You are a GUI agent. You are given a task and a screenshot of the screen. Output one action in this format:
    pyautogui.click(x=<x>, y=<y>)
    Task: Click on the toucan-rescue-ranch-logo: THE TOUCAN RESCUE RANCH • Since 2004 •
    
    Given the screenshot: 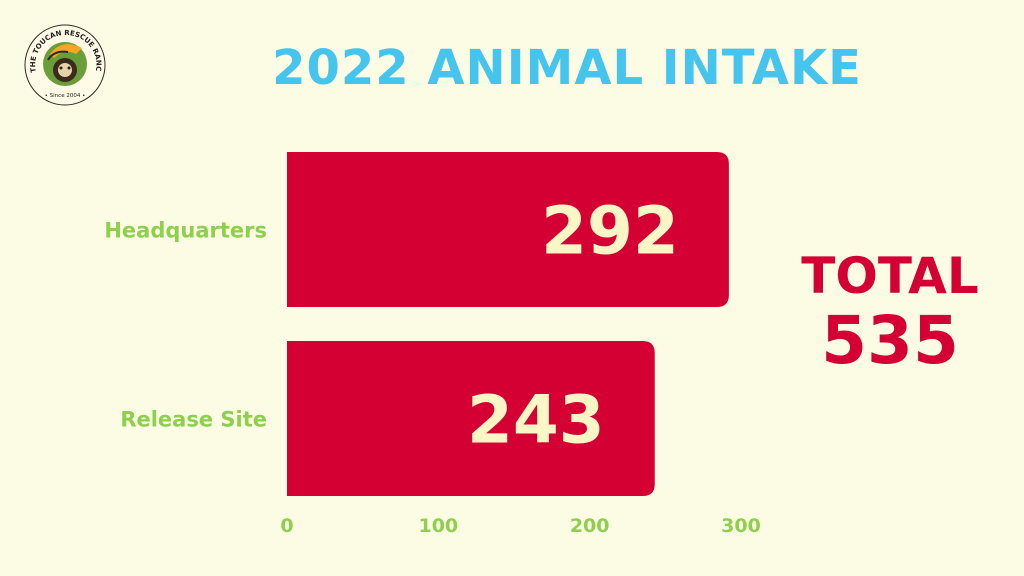 What is the action you would take?
    pyautogui.click(x=65, y=65)
    